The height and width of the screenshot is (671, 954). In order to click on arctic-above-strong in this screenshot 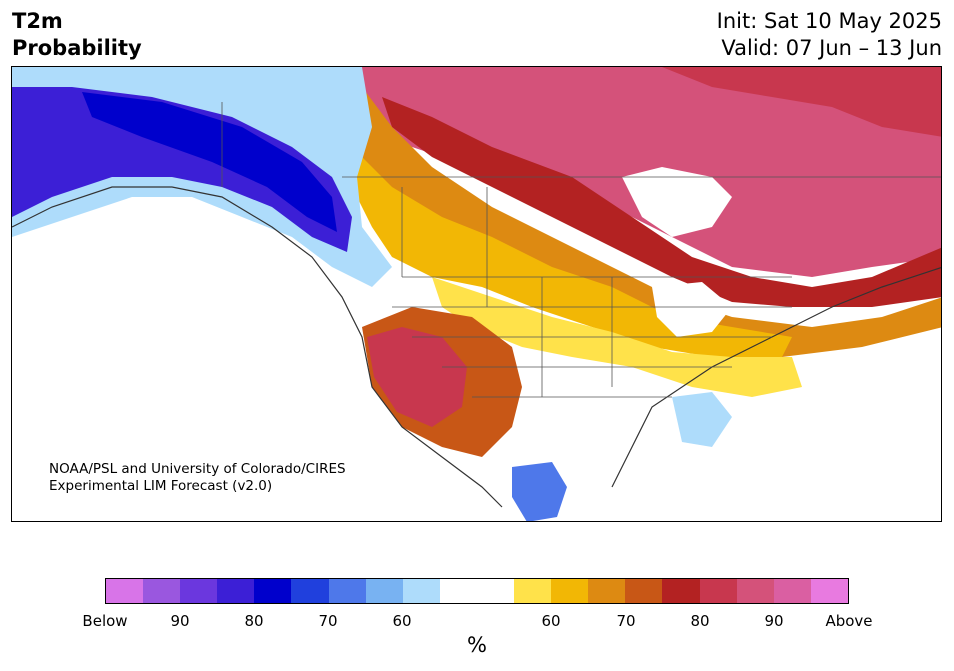, I will do `click(801, 102)`.